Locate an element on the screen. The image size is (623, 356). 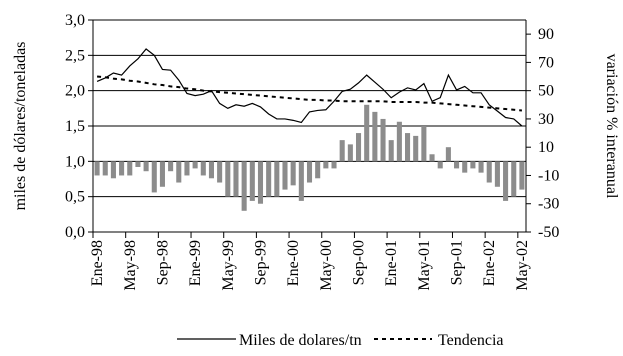
left-tick-label: 1,5 is located at coordinates (75, 126).